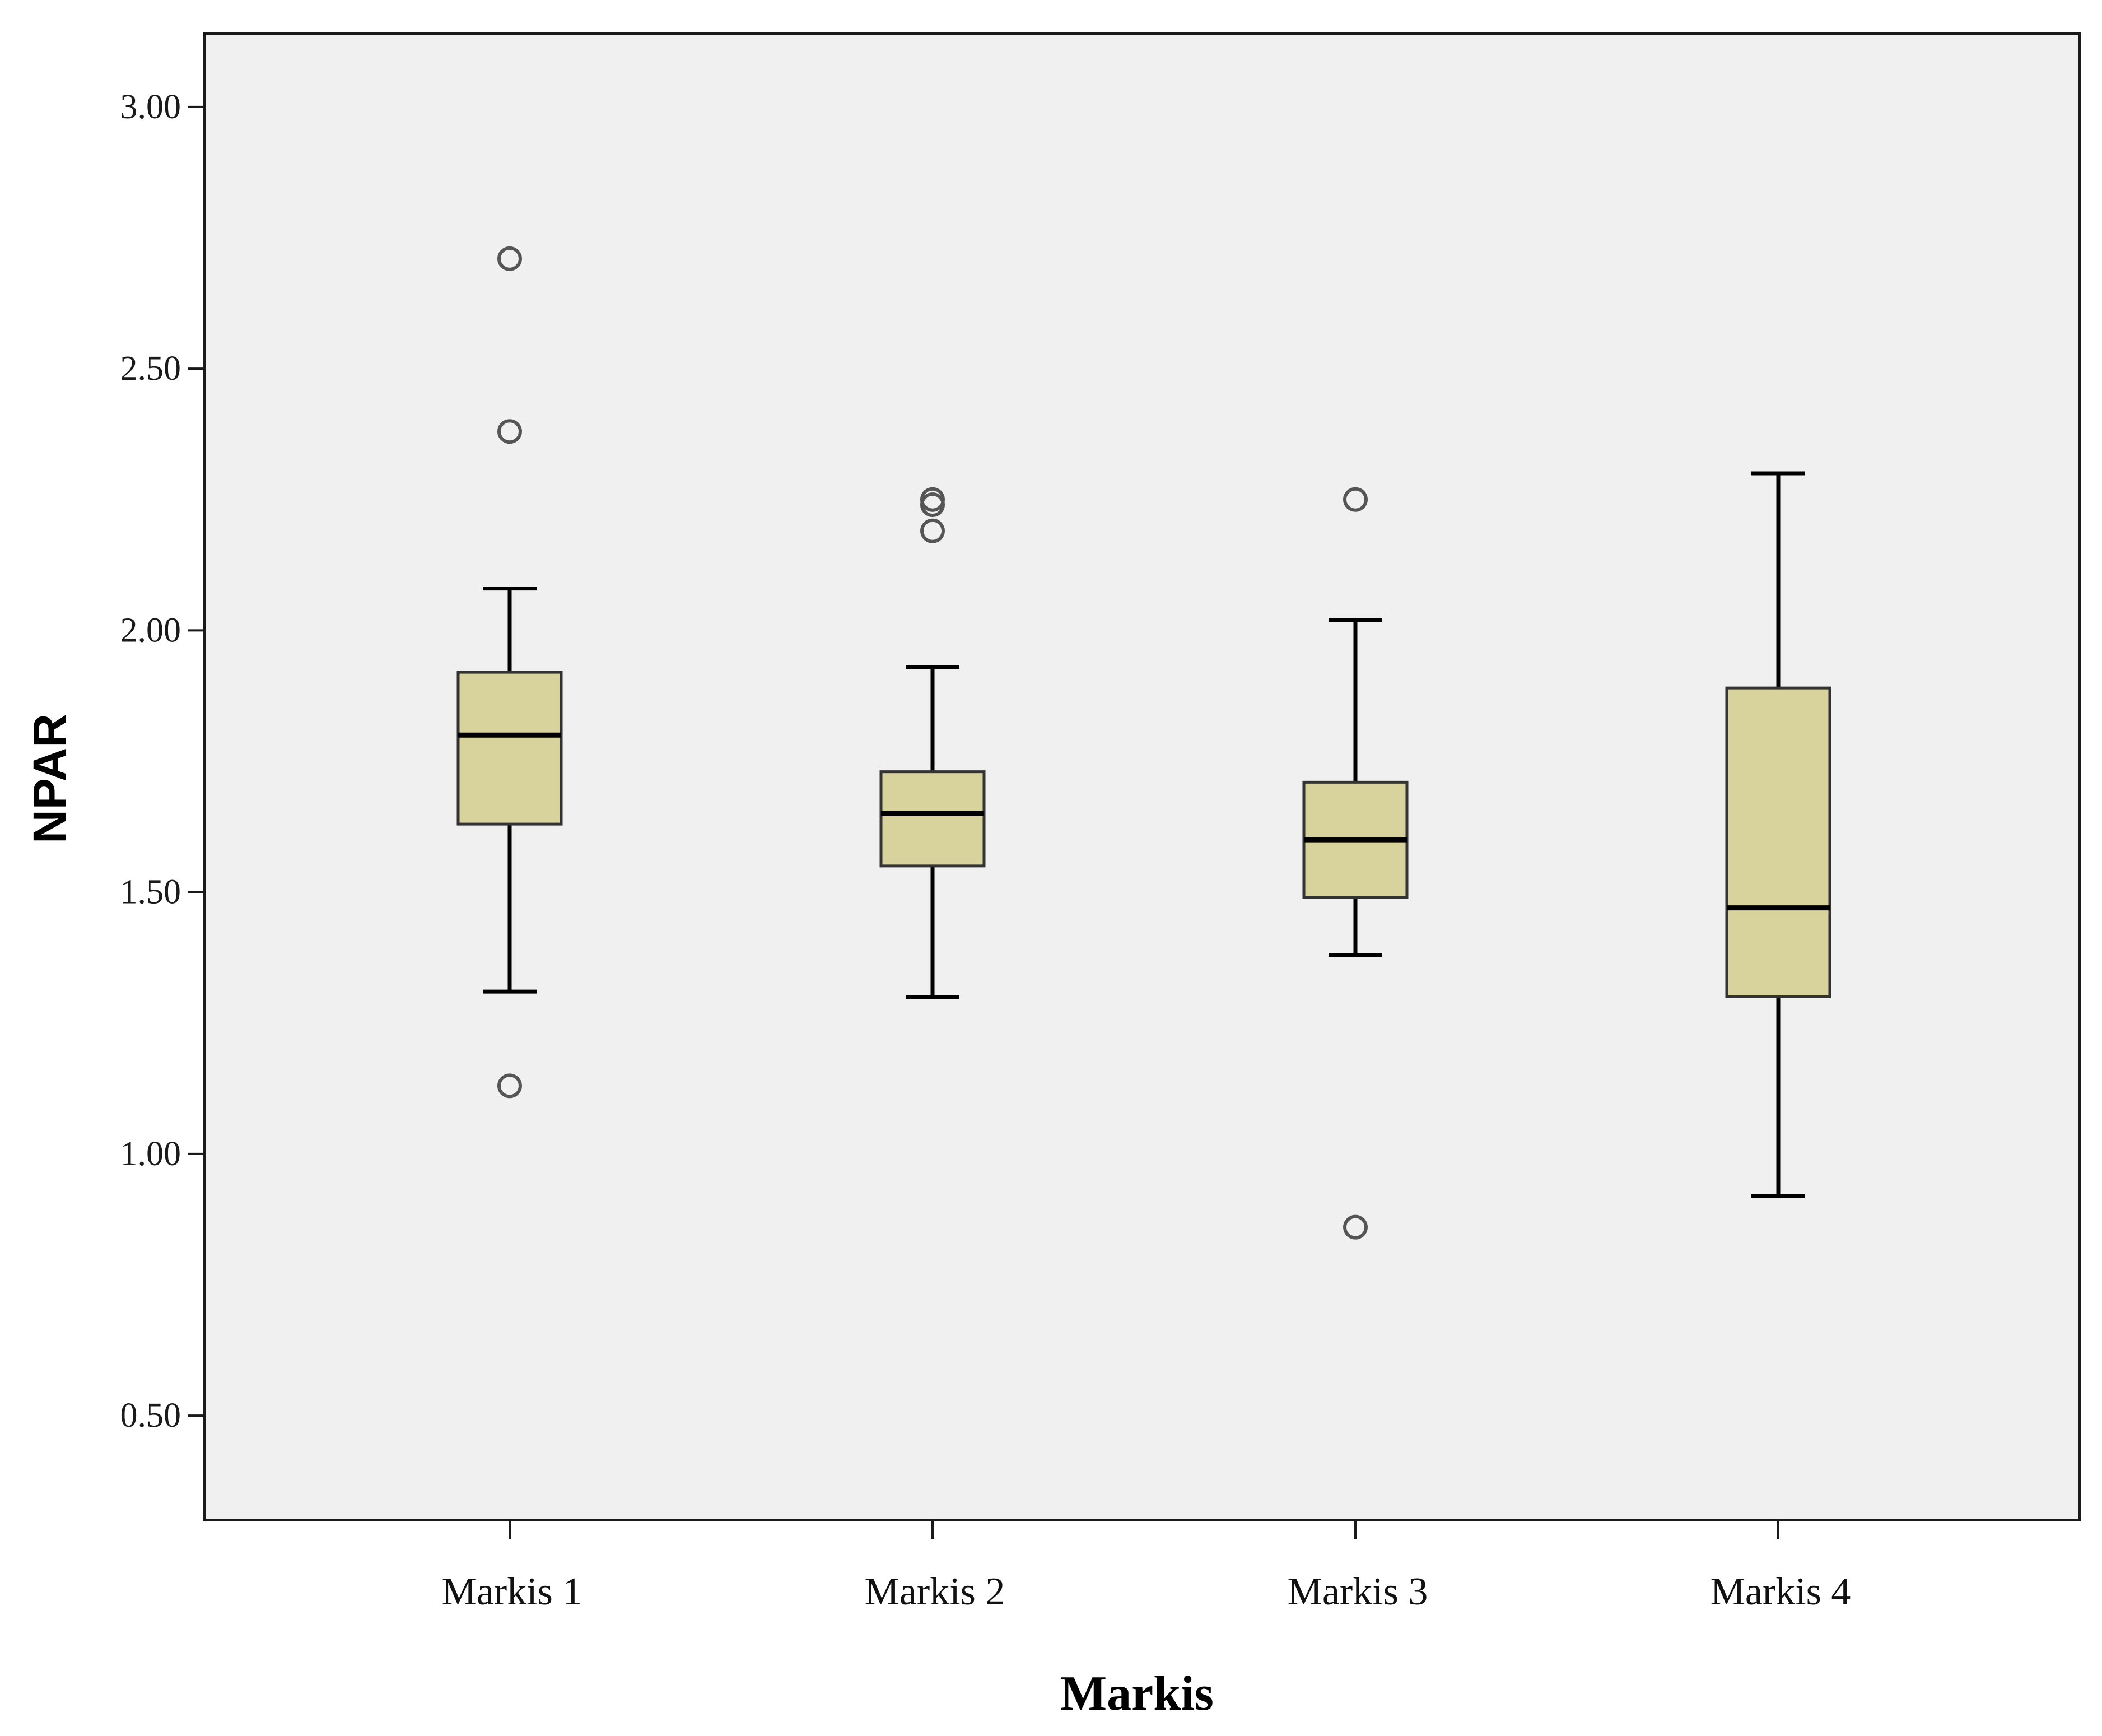 This screenshot has width=2102, height=1736. What do you see at coordinates (1781, 1591) in the screenshot?
I see `x-tick-label: Markis 4` at bounding box center [1781, 1591].